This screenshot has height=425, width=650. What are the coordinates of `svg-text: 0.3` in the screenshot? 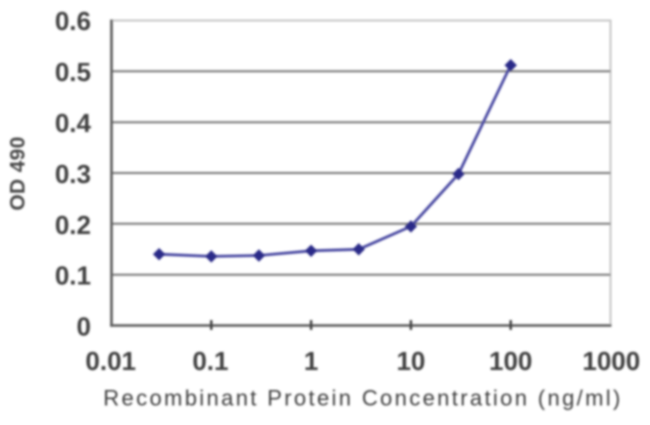 It's located at (73, 174).